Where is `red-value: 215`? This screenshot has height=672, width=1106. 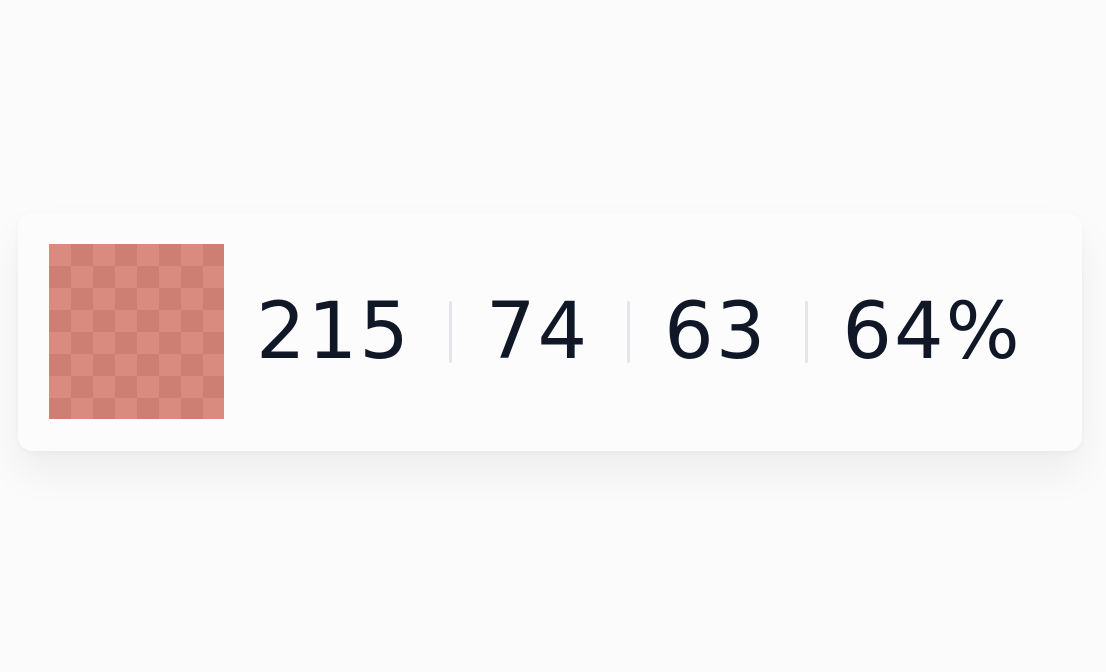 red-value: 215 is located at coordinates (333, 332).